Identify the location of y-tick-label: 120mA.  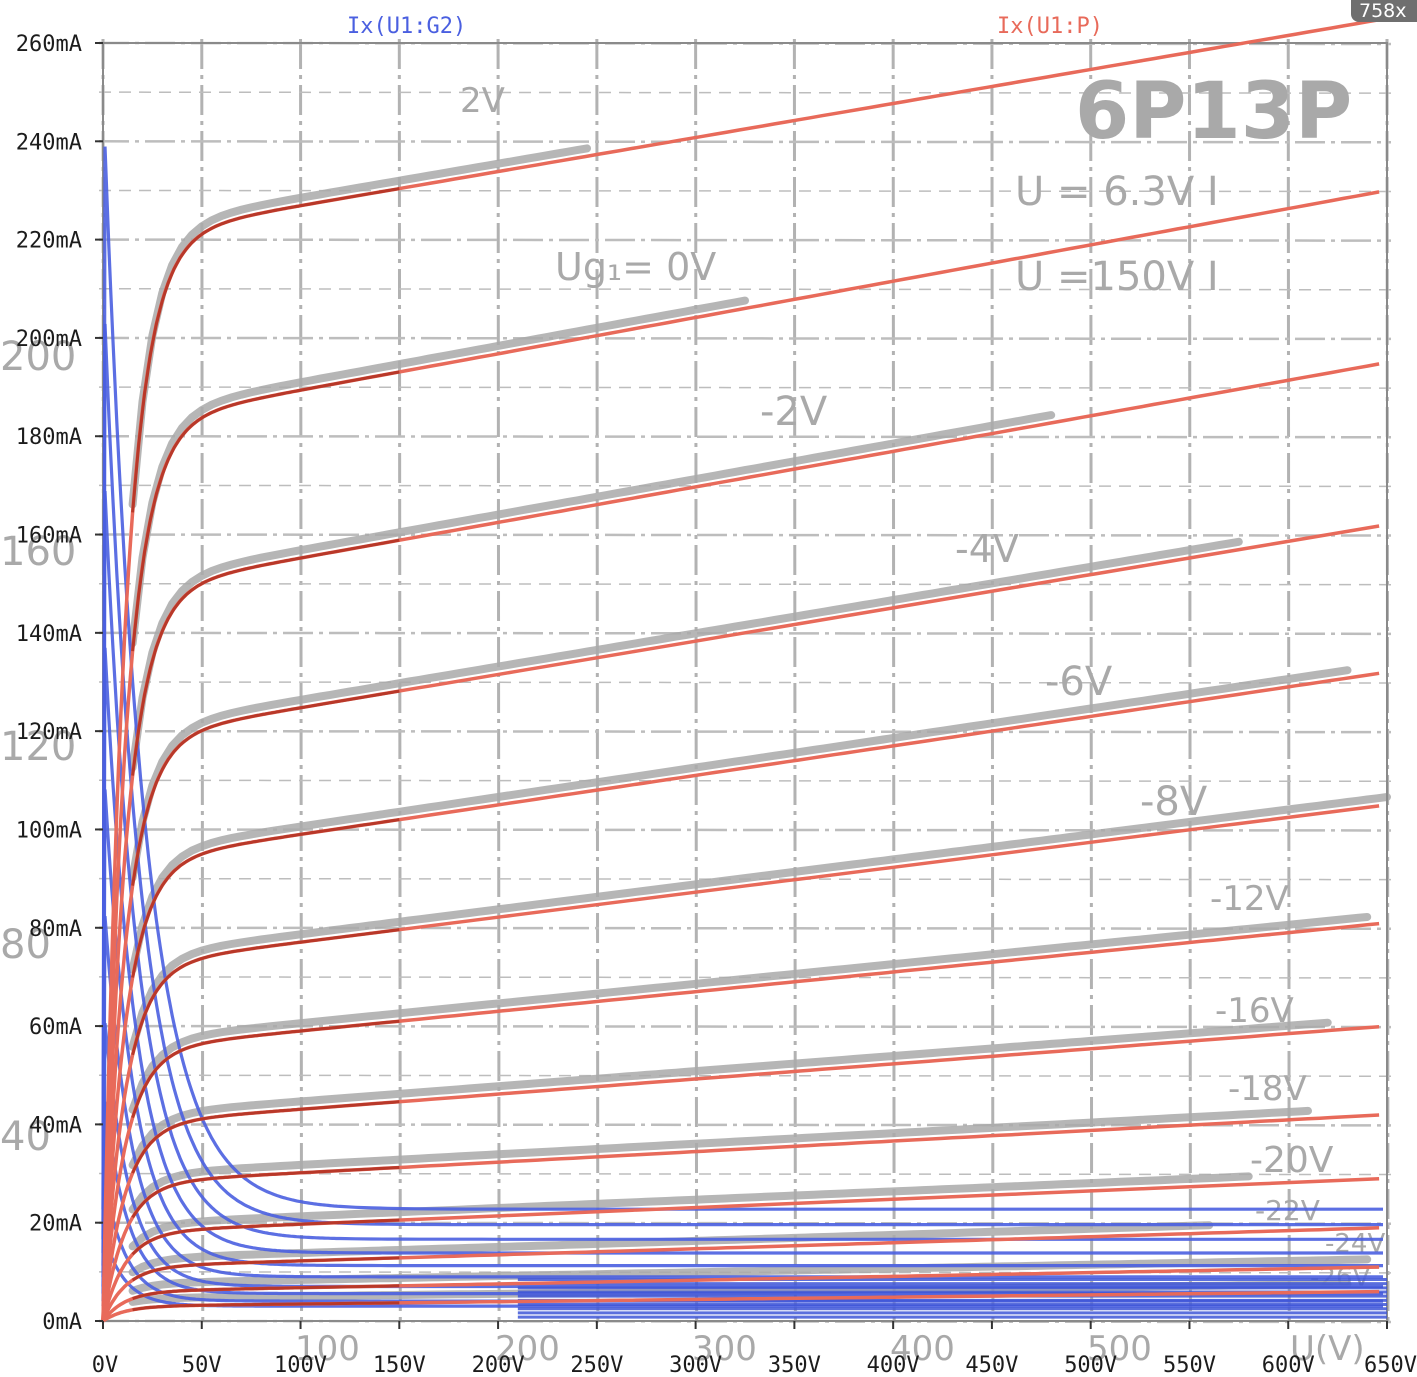
(49, 732).